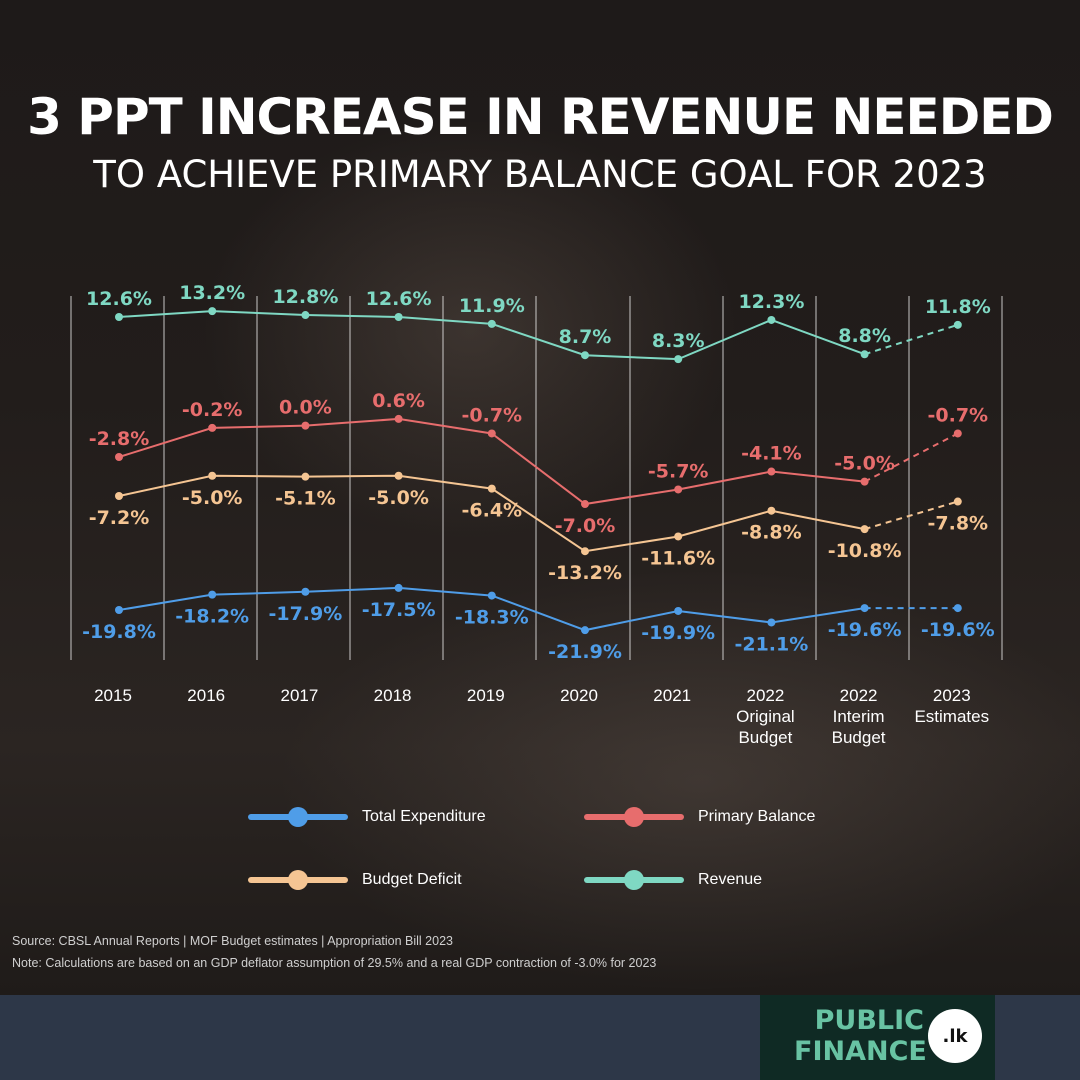  Describe the element at coordinates (865, 630) in the screenshot. I see `data-label-total_expenditure-8: -19.6%` at that location.